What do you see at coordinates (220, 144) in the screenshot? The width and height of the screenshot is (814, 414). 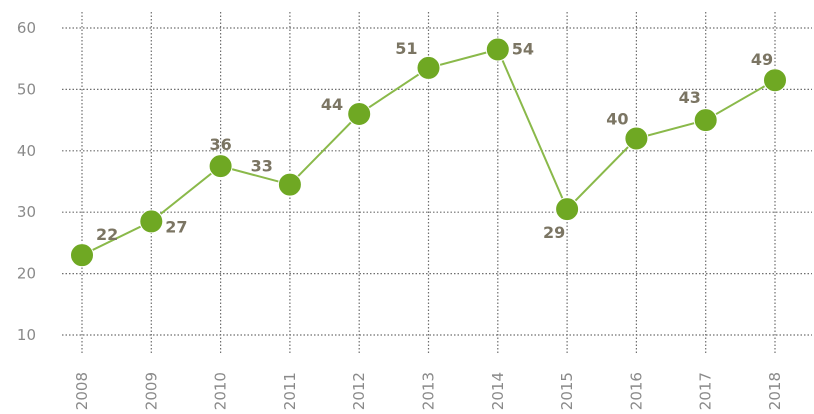 I see `data-label: 36` at bounding box center [220, 144].